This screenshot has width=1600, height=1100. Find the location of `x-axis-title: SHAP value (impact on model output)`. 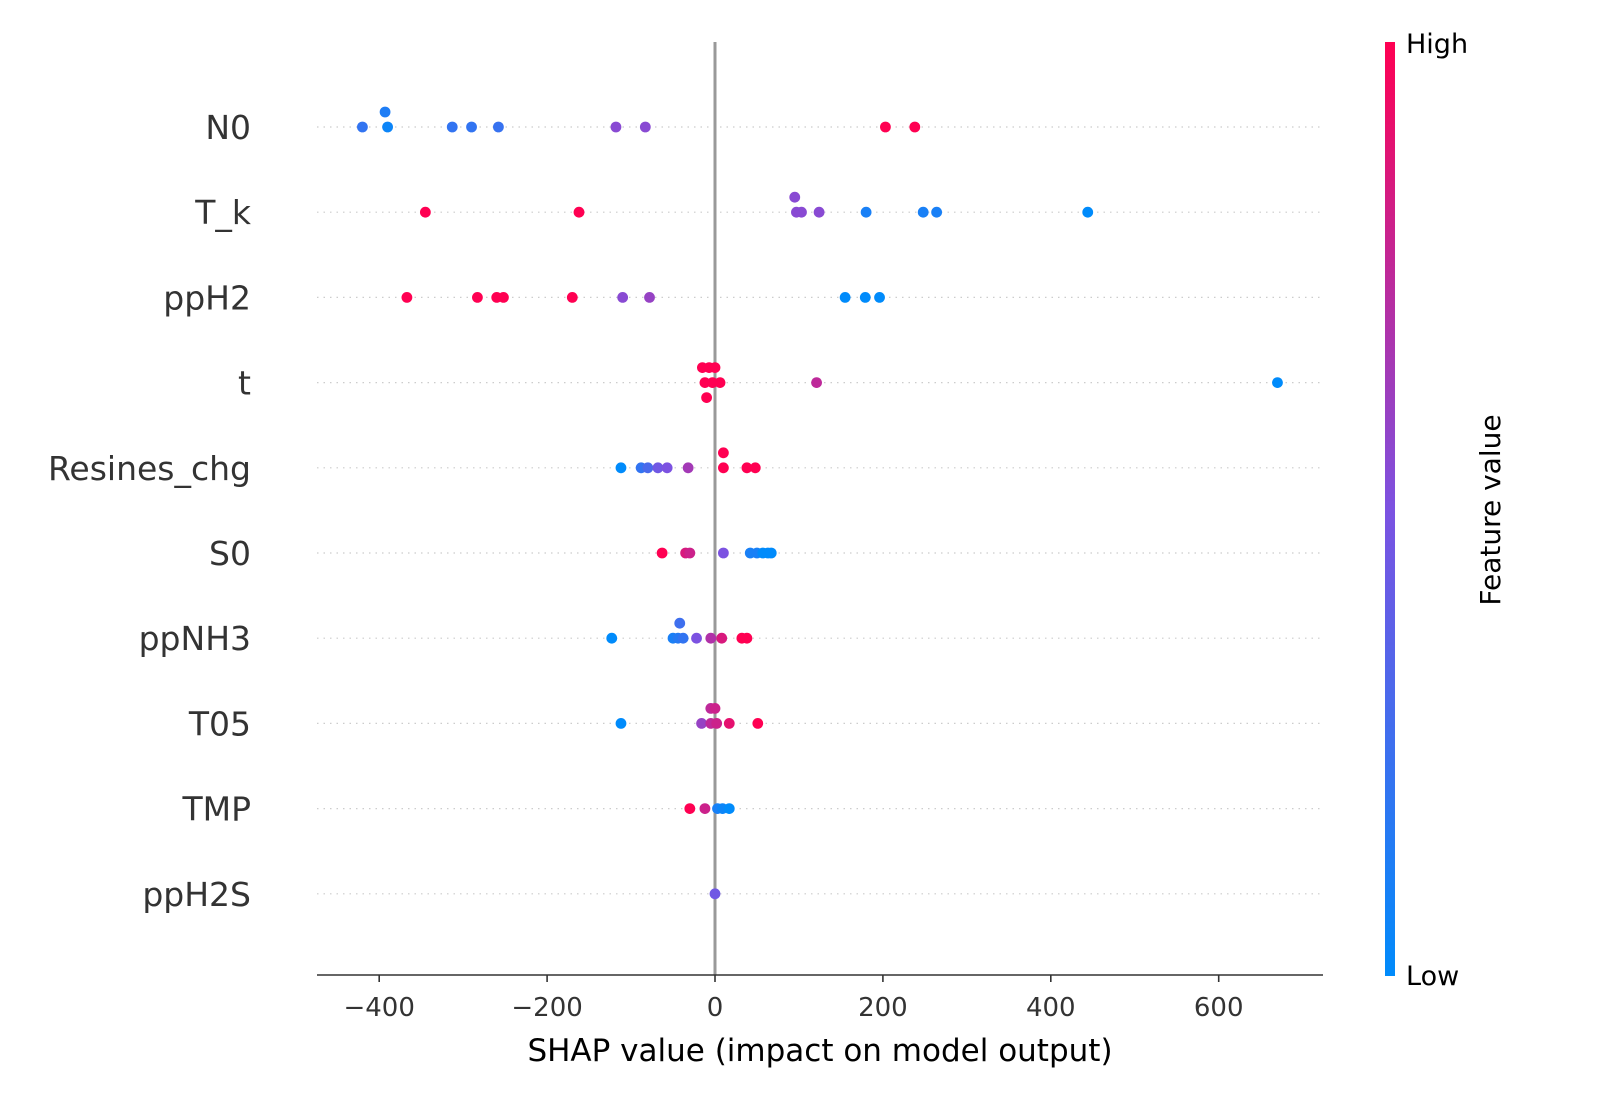

x-axis-title: SHAP value (impact on model output) is located at coordinates (819, 1051).